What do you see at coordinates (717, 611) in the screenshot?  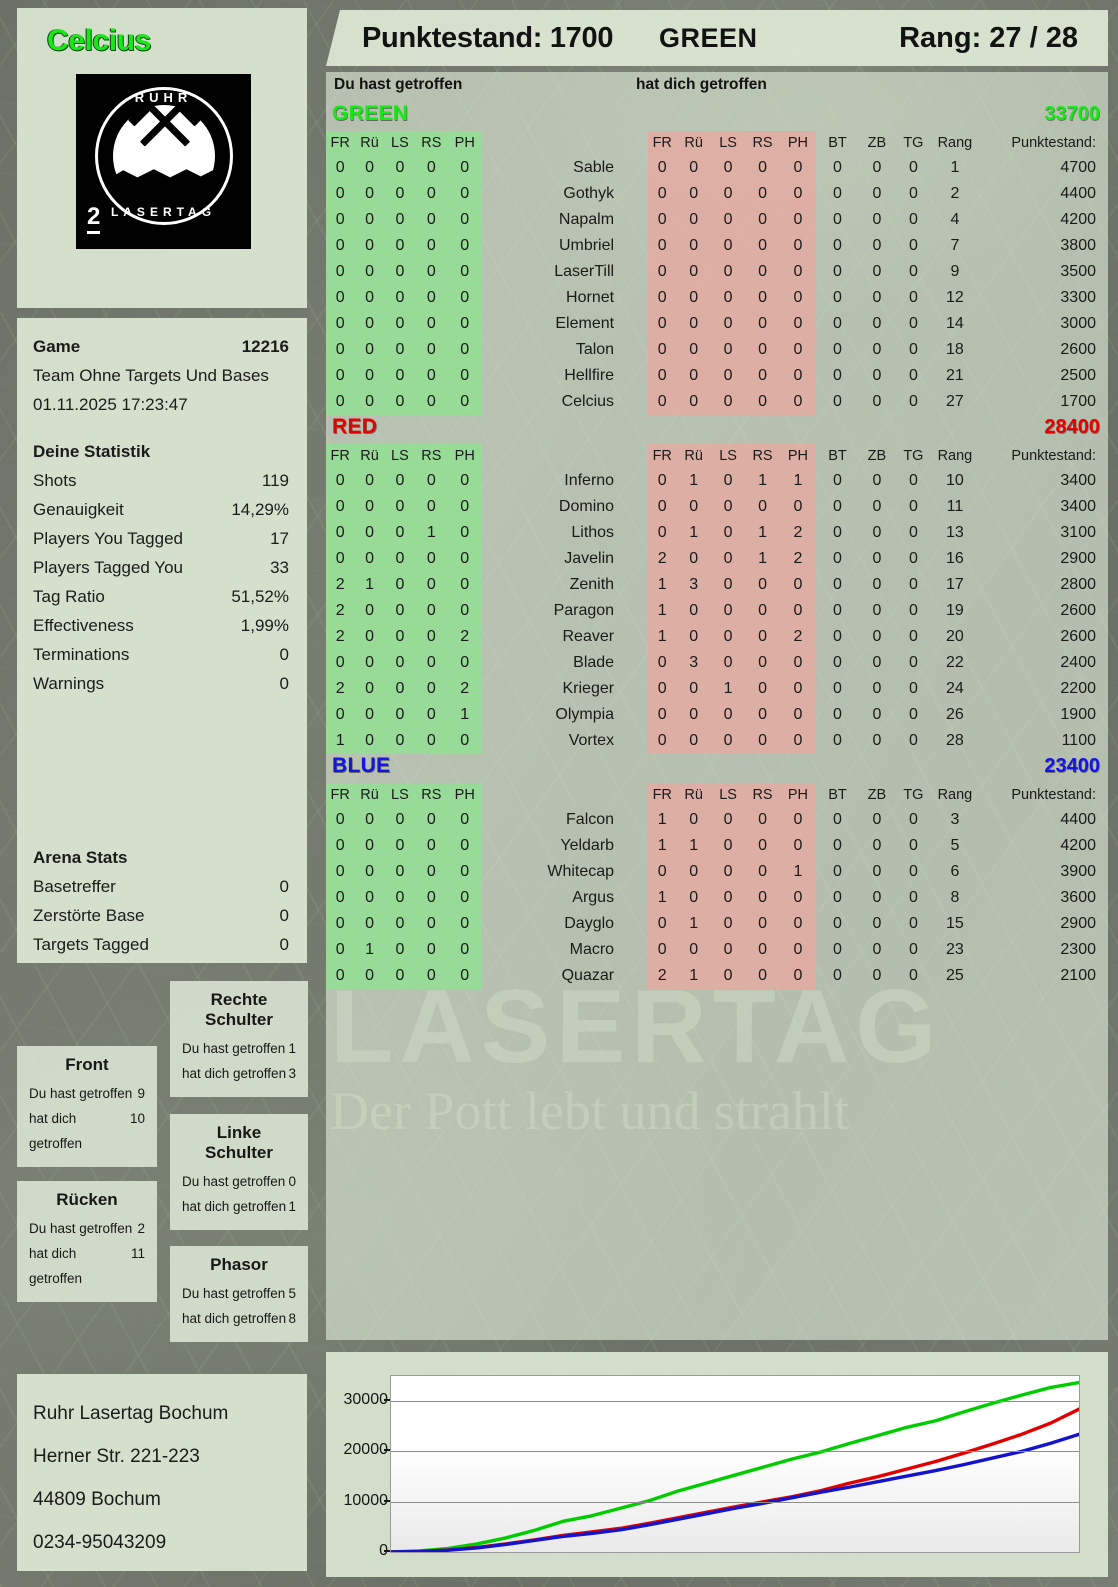 I see `table-row: 2 0 0 0 0 Paragon 1 0 0 0 0 0 0 0 19 2600` at bounding box center [717, 611].